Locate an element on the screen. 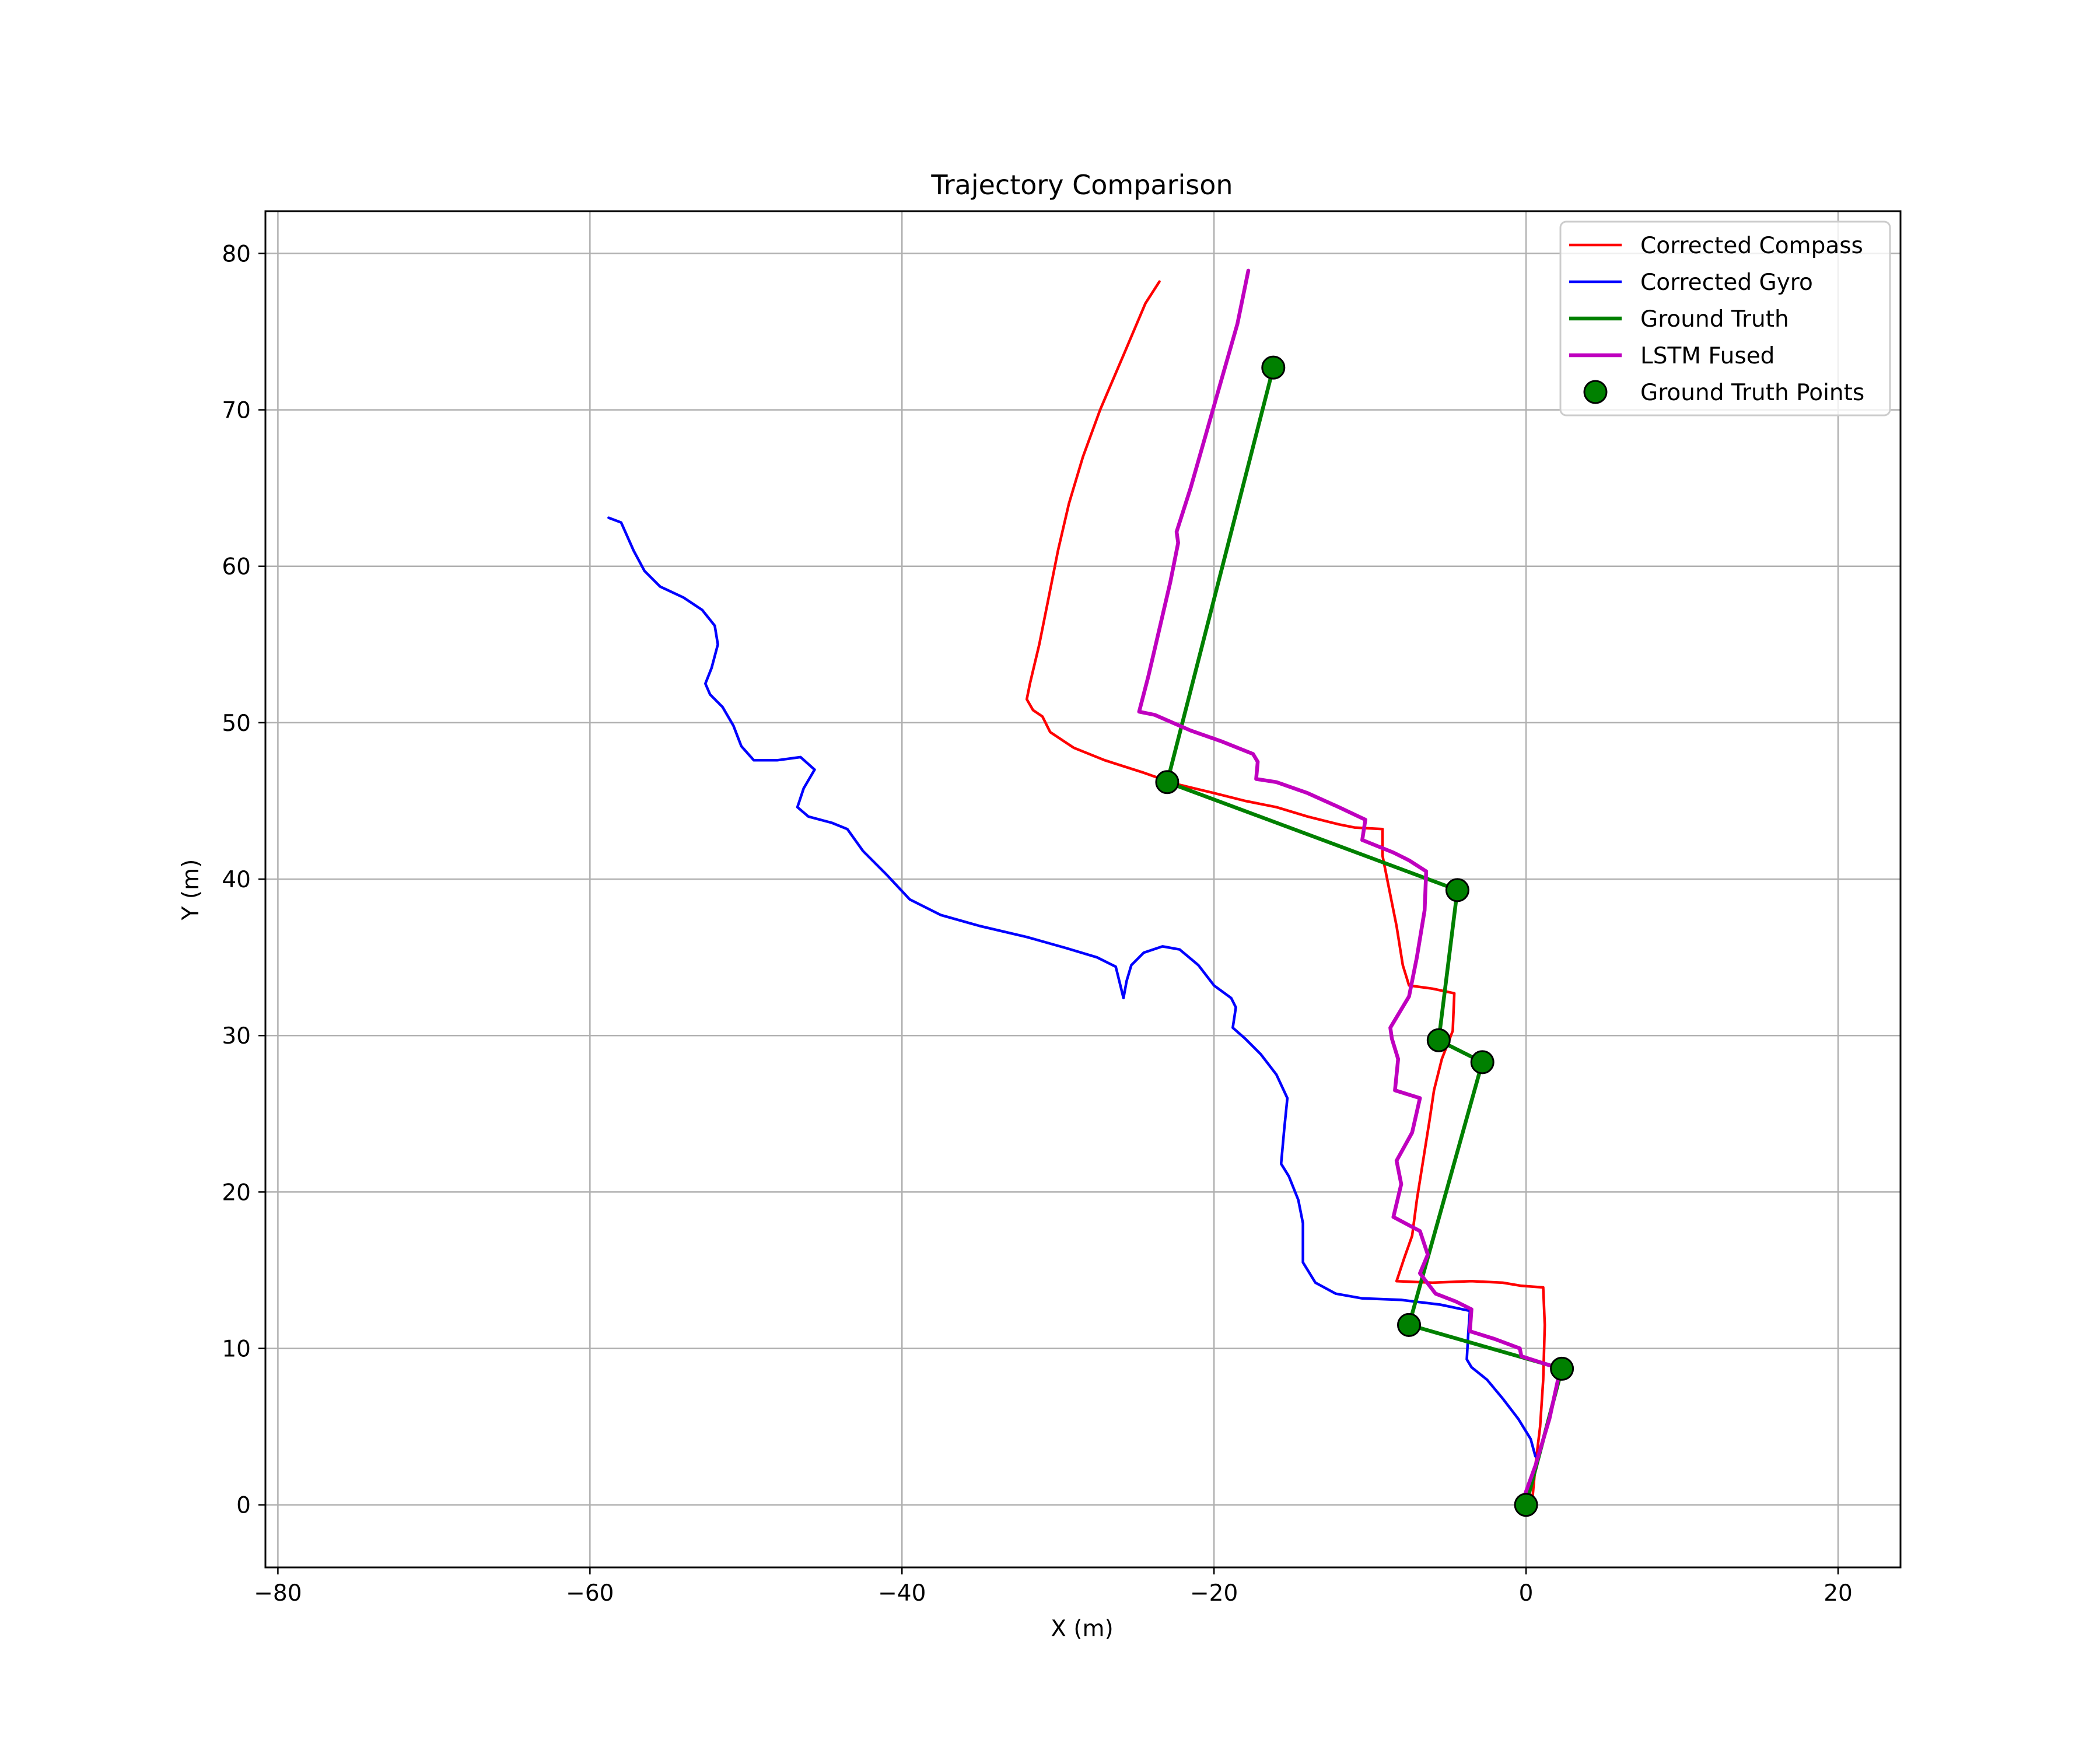 The width and height of the screenshot is (2100, 1750). legend-label-lstm-fused: LSTM Fused is located at coordinates (1707, 356).